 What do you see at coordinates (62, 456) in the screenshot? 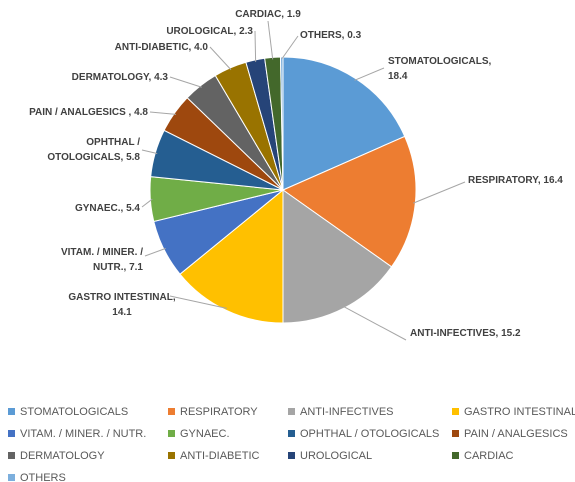
I see `legend-label: DERMATOLOGY` at bounding box center [62, 456].